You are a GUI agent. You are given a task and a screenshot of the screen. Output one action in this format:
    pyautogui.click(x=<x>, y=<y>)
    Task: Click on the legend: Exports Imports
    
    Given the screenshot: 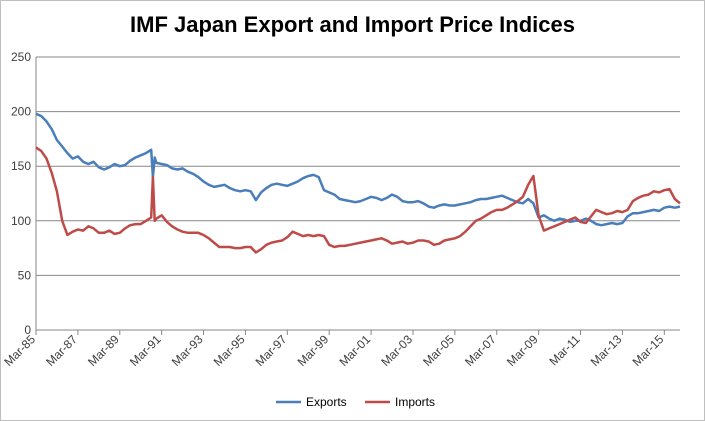 What is the action you would take?
    pyautogui.click(x=355, y=402)
    